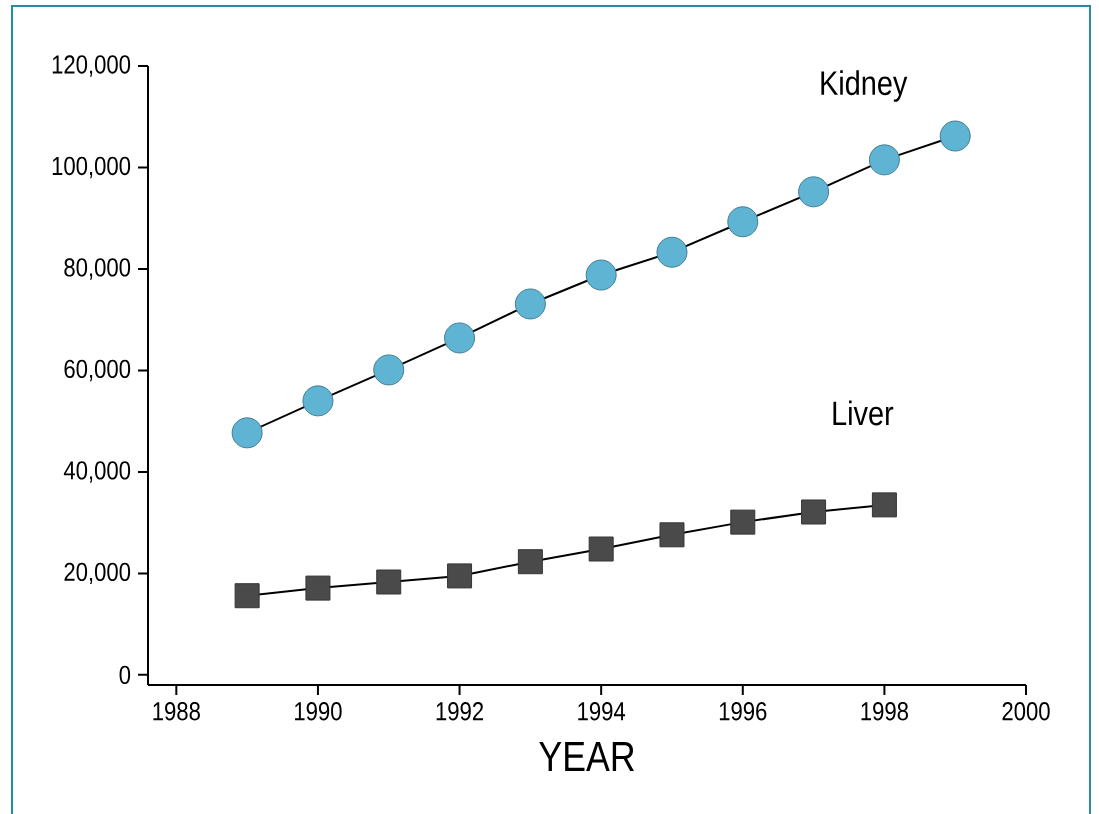 The width and height of the screenshot is (1099, 814). Describe the element at coordinates (586, 757) in the screenshot. I see `x-axis-title: YEAR` at that location.